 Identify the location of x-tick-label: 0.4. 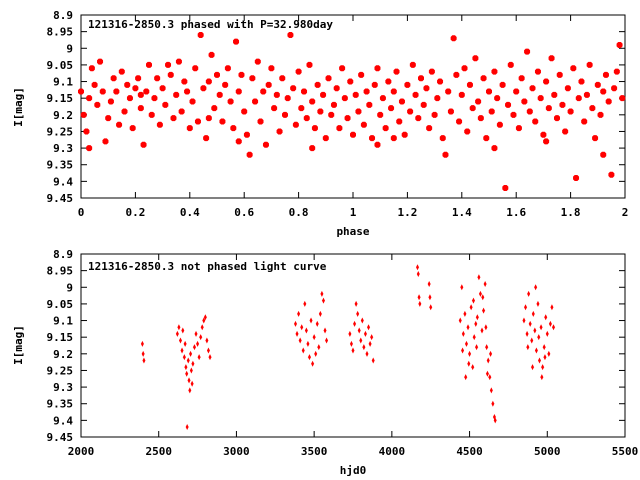
(190, 212).